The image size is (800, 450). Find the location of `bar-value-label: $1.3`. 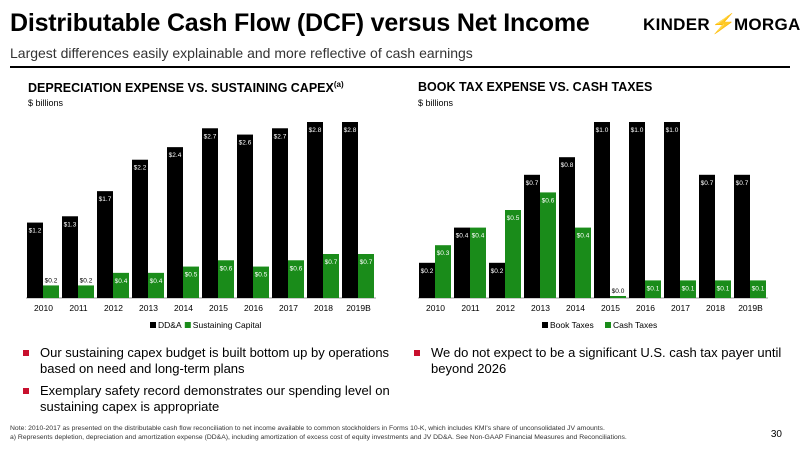

bar-value-label: $1.3 is located at coordinates (70, 224).